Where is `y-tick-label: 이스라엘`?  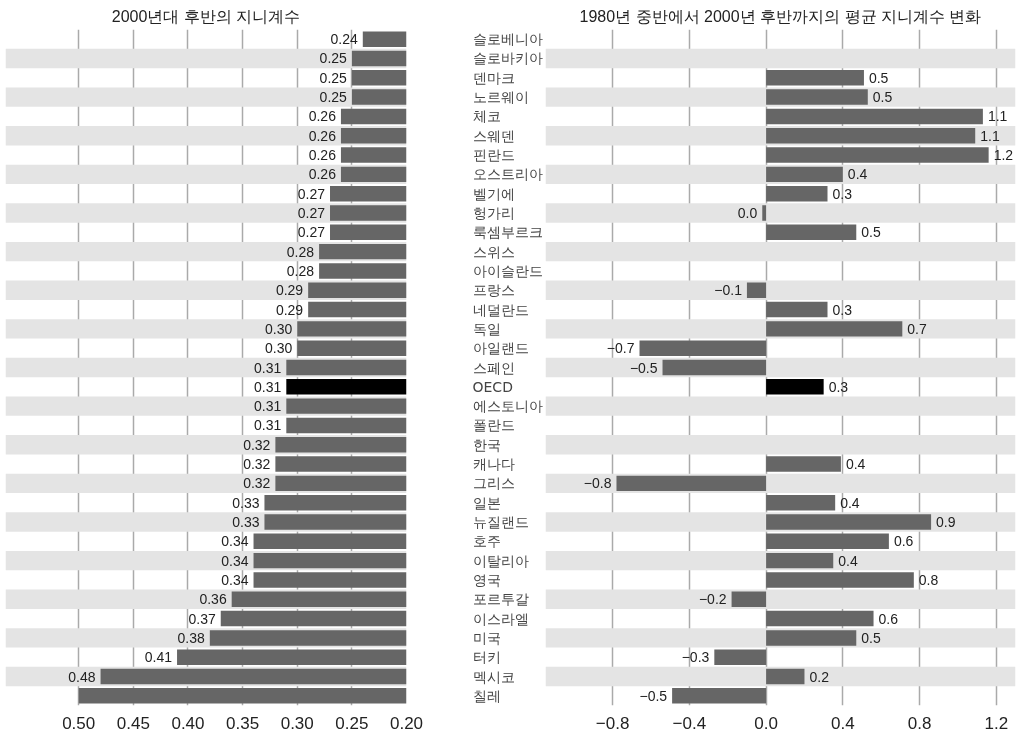 y-tick-label: 이스라엘 is located at coordinates (500, 618).